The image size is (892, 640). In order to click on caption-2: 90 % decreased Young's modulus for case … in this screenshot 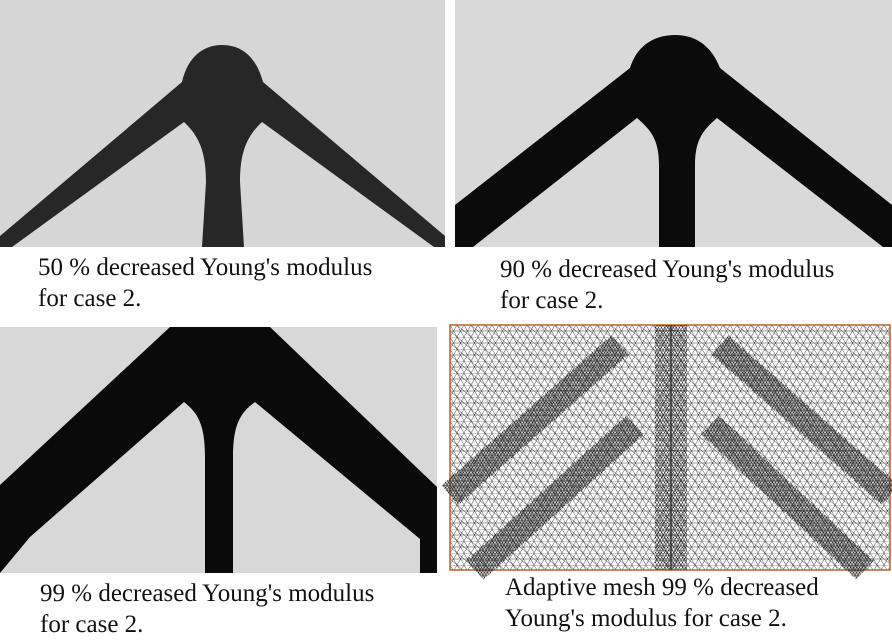, I will do `click(667, 285)`.